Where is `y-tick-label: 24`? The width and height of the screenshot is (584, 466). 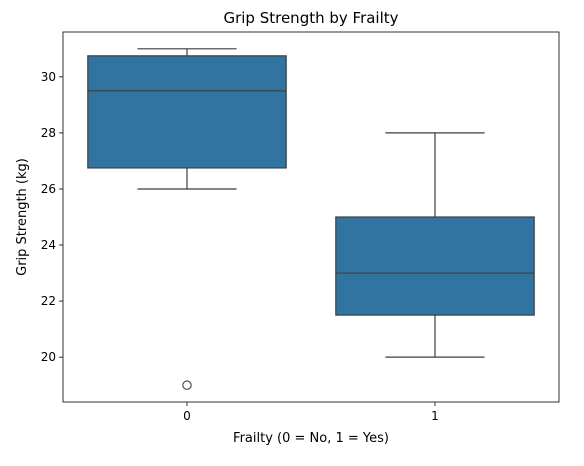
y-tick-label: 24 is located at coordinates (48, 245).